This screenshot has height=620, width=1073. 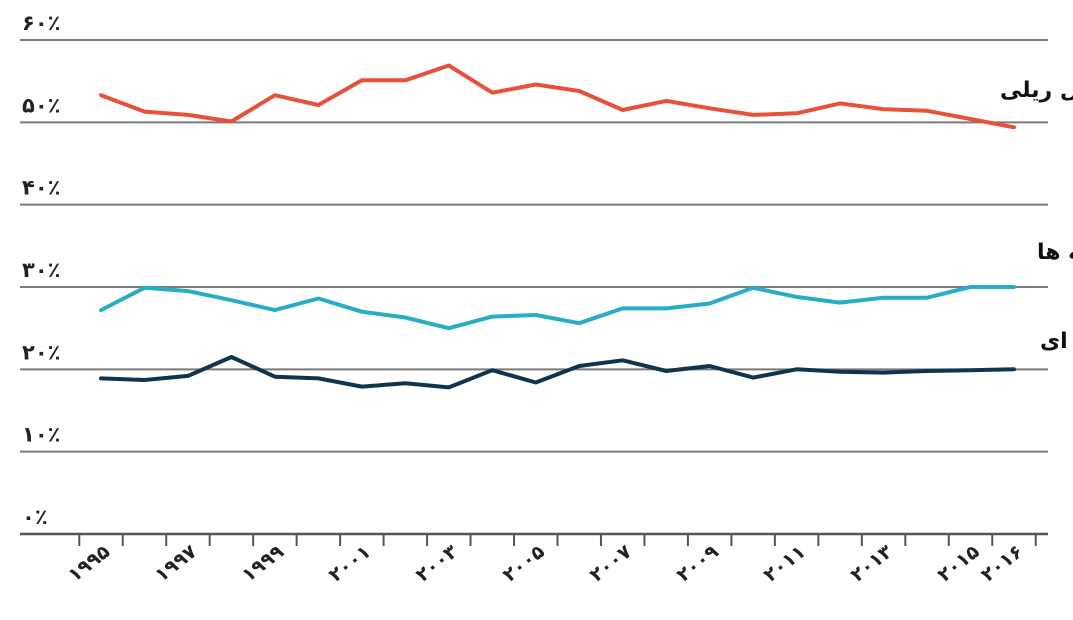 What do you see at coordinates (524, 563) in the screenshot?
I see `x-tick-label: ۲۰۰۵` at bounding box center [524, 563].